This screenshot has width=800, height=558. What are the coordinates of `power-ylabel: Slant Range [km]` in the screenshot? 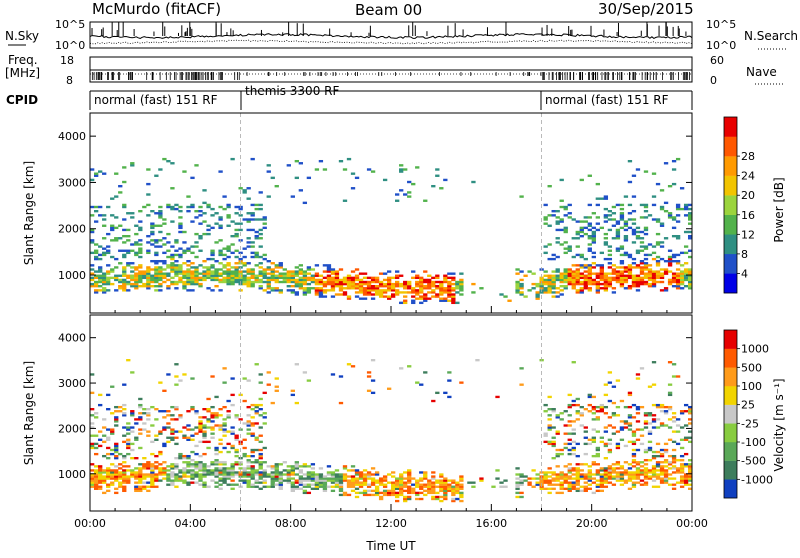 It's located at (29, 213).